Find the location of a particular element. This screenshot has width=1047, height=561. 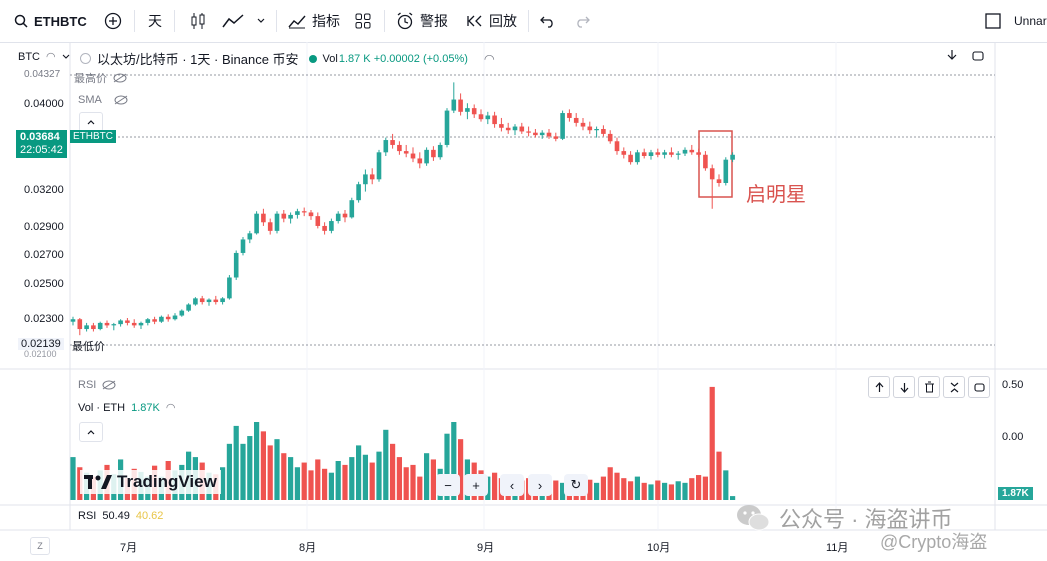

maximize-icon is located at coordinates (978, 56).